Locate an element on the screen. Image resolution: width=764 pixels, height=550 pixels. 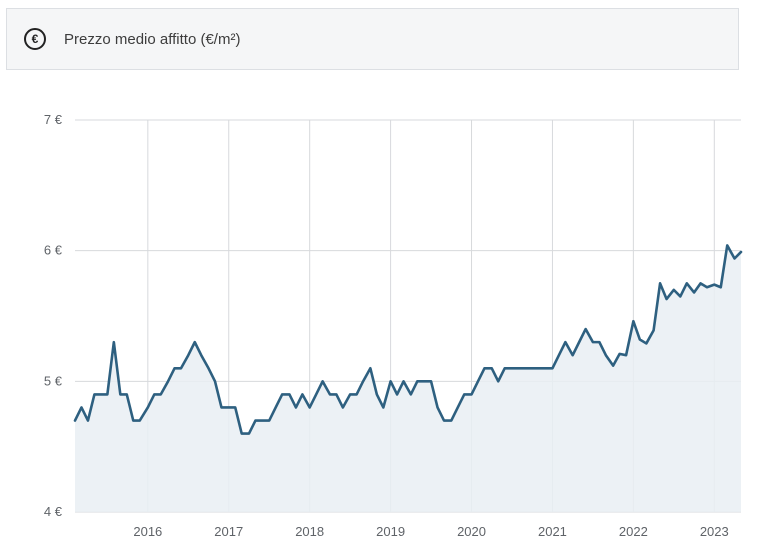
x-tick-label: 2017 is located at coordinates (228, 531).